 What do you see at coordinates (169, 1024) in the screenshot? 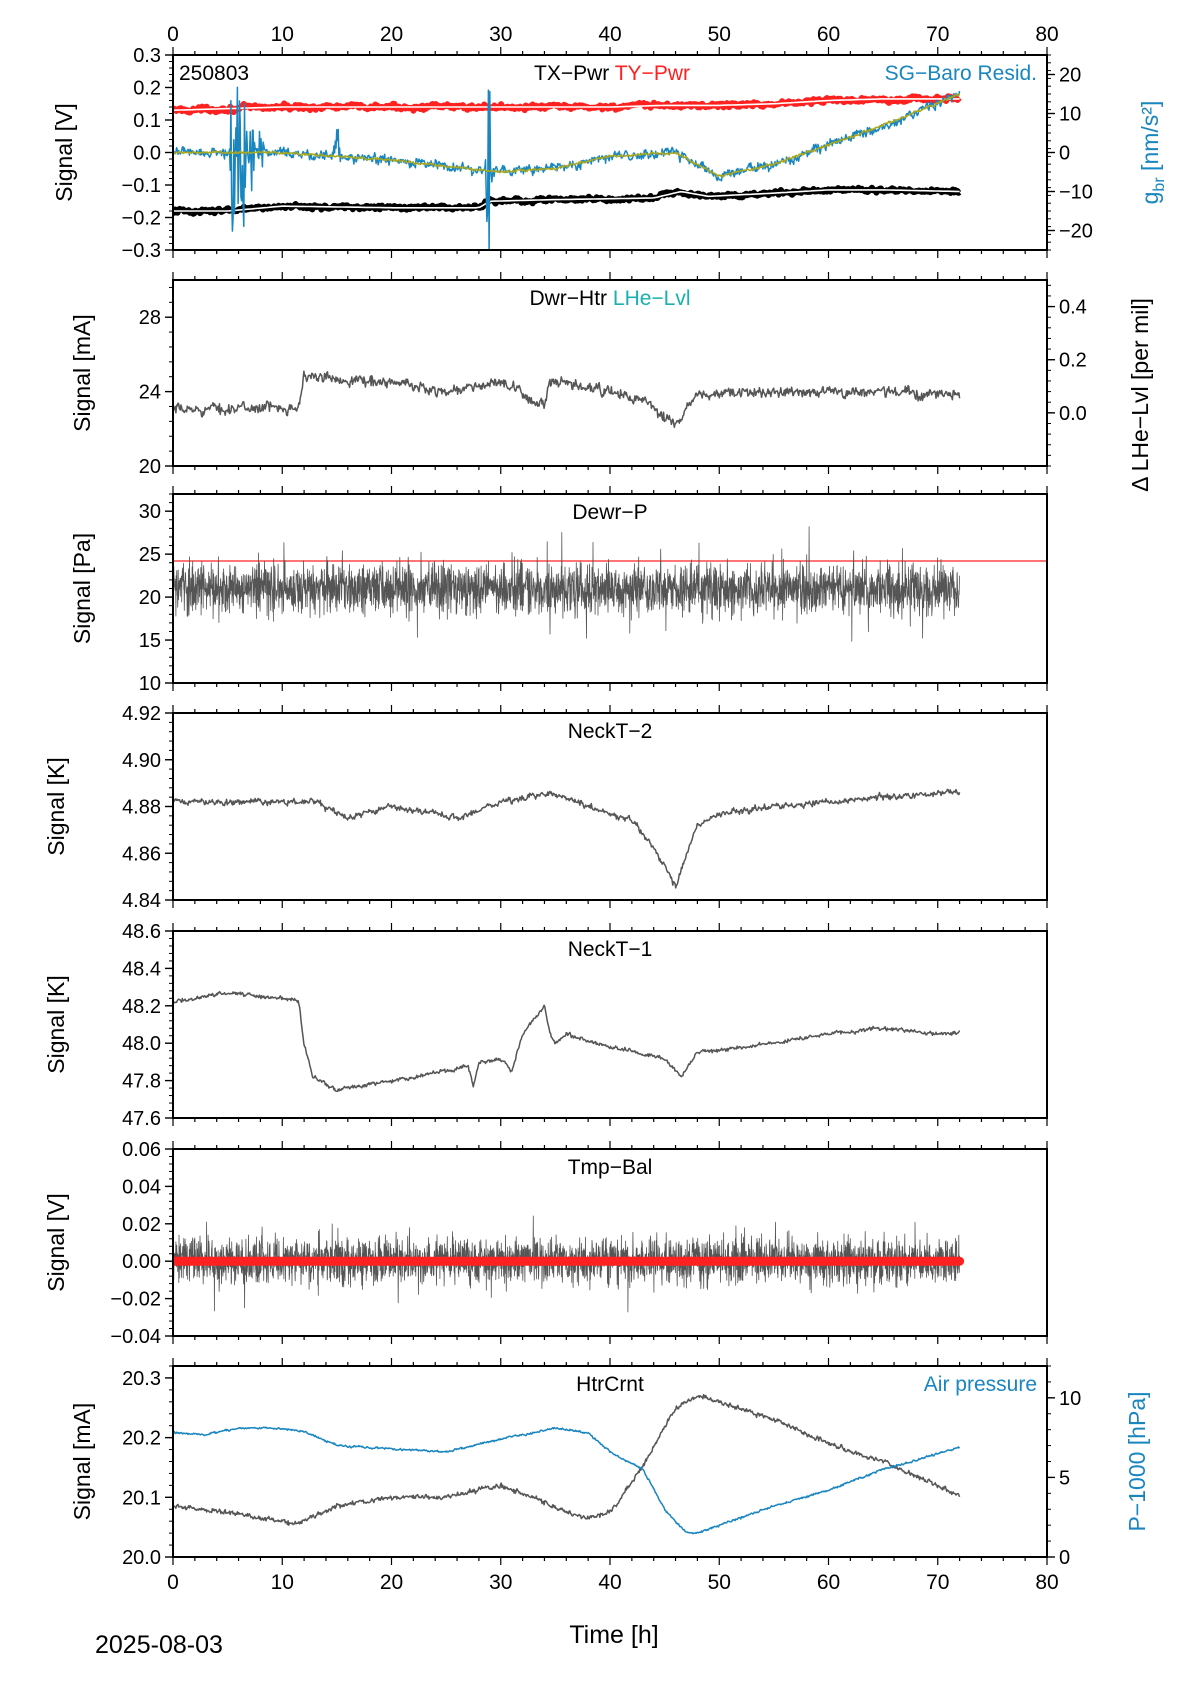
I see `y-ticks-p5` at bounding box center [169, 1024].